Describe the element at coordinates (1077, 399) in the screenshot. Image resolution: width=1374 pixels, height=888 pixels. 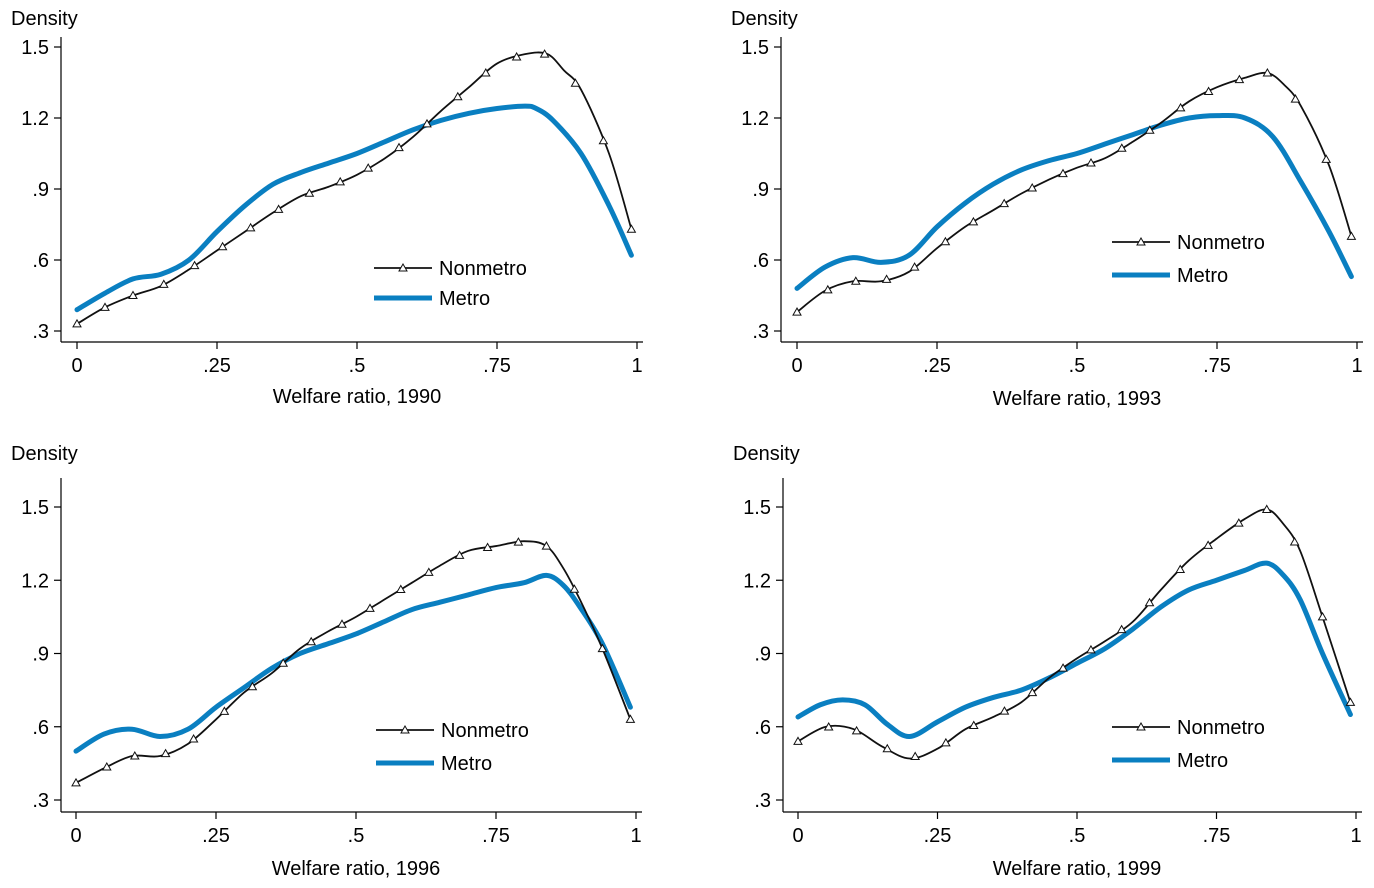
I see `x-axis-label: Welfare ratio, 1993` at that location.